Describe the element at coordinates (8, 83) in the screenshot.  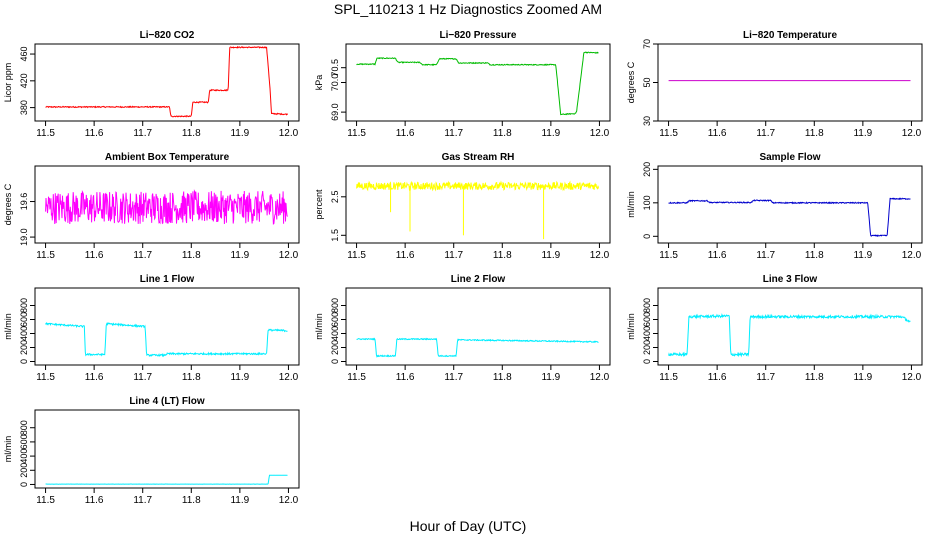
I see `y-axis-label: Licor ppm` at that location.